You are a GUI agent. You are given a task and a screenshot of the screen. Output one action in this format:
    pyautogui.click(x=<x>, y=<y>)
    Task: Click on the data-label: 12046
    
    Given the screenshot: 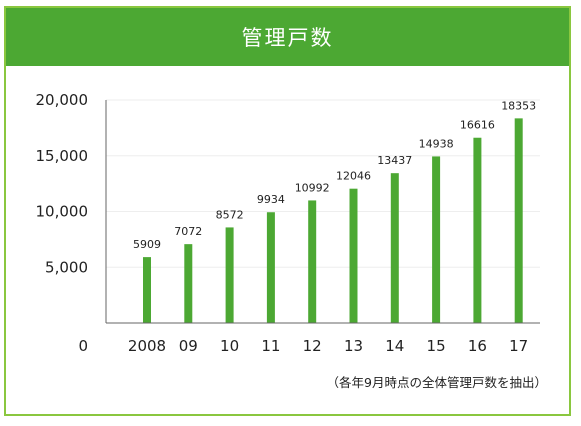 What is the action you would take?
    pyautogui.click(x=353, y=176)
    